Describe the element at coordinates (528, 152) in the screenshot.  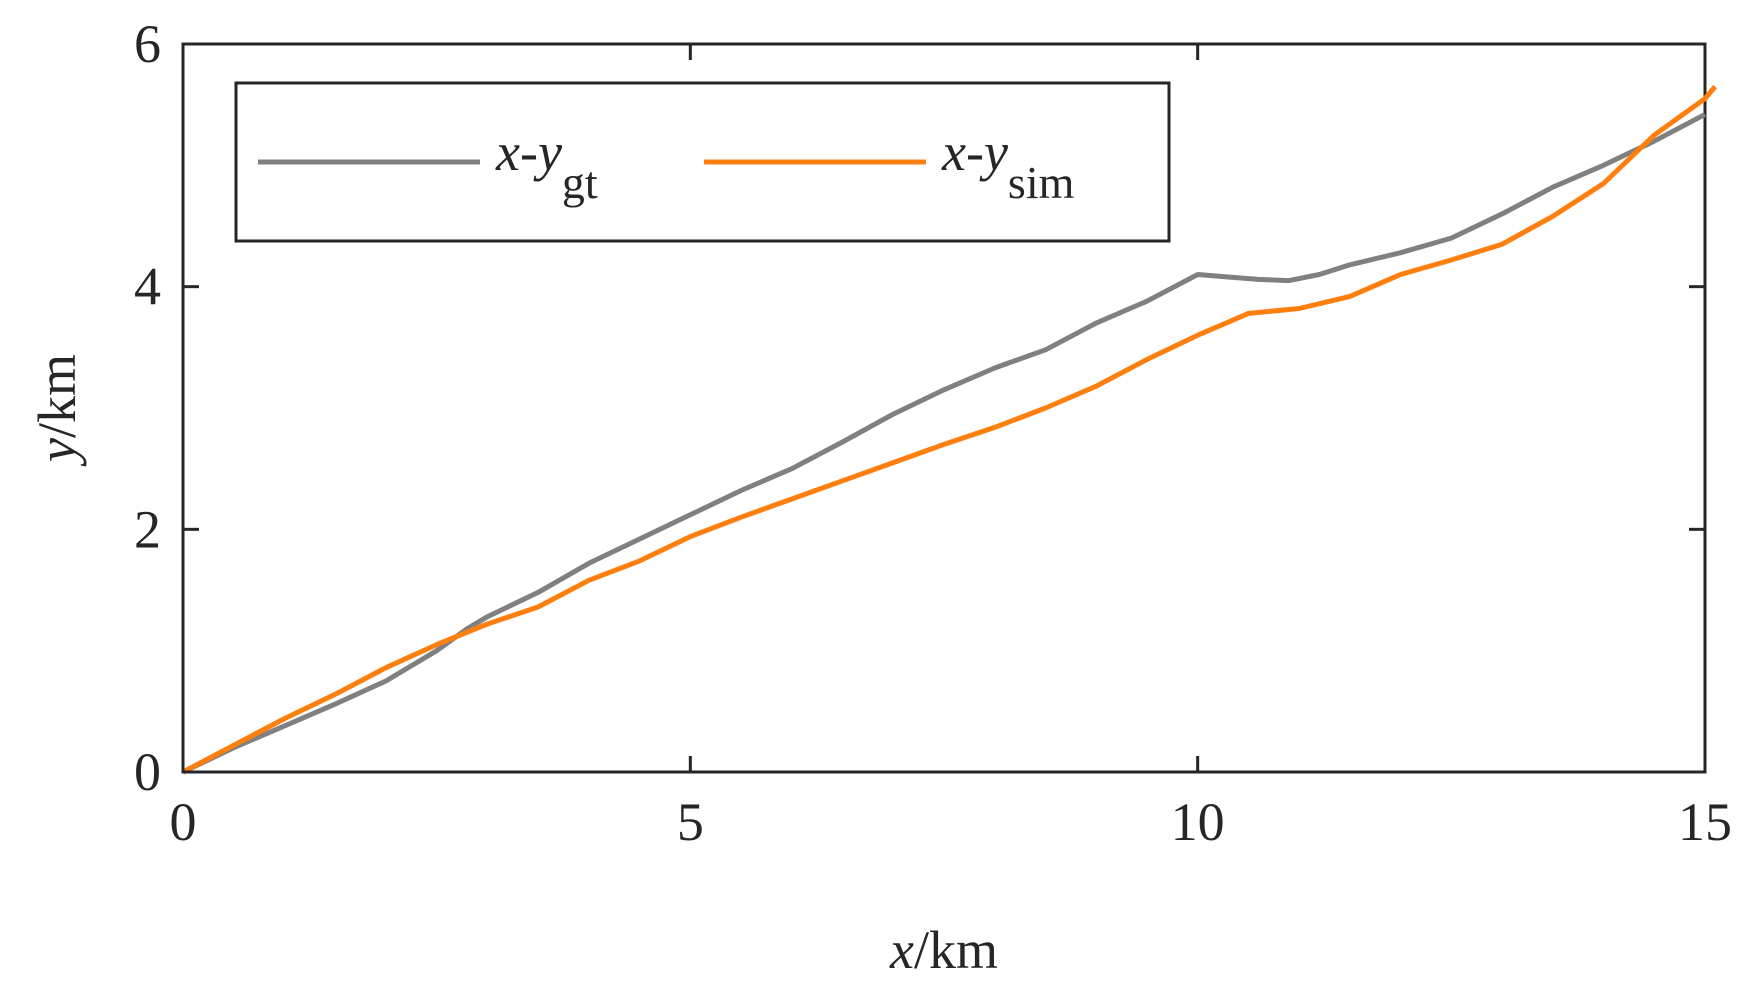
I see `legend-label-gt-main: x-y` at that location.